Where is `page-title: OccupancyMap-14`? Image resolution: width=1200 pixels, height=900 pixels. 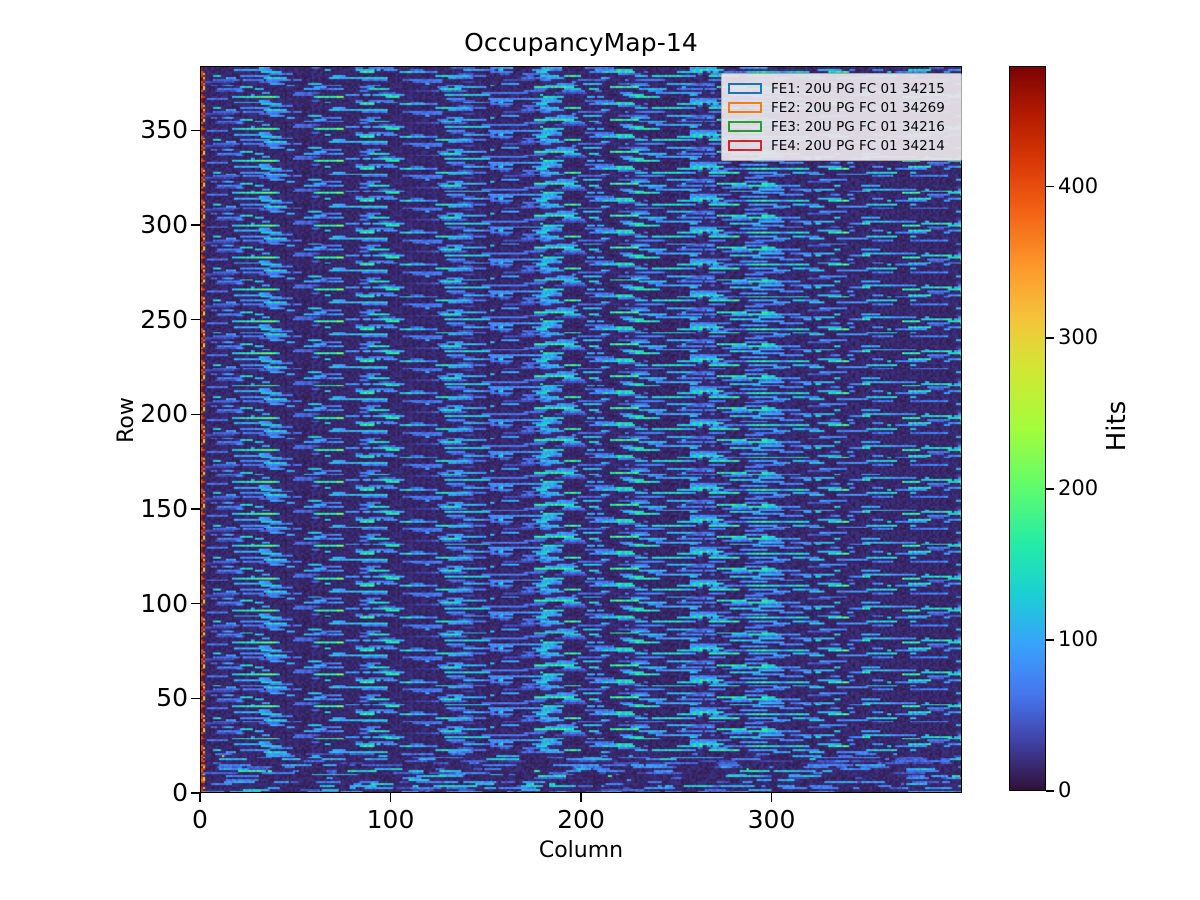
page-title: OccupancyMap-14 is located at coordinates (581, 42).